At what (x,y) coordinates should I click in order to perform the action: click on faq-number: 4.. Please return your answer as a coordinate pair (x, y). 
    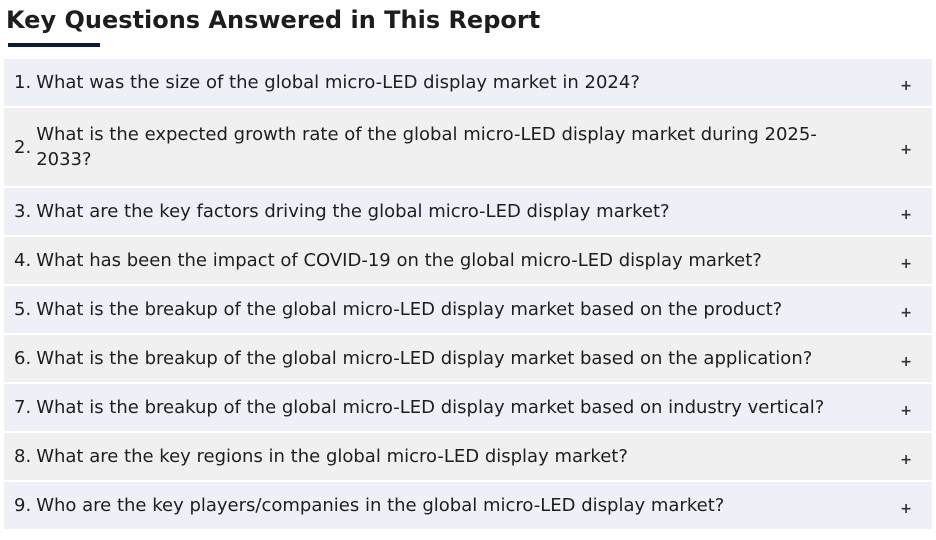
    Looking at the image, I should click on (23, 260).